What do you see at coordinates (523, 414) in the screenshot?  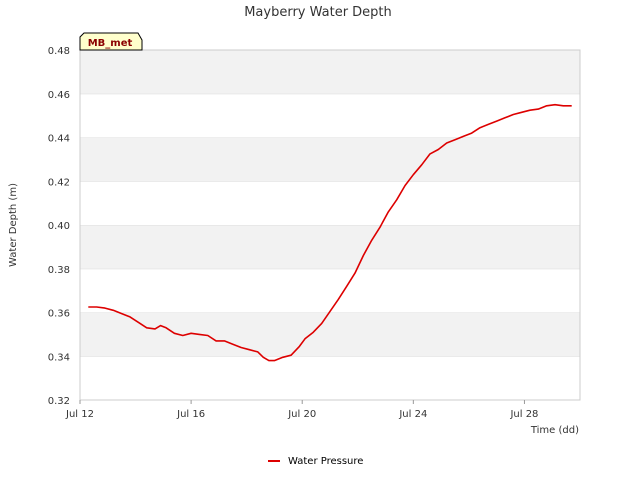 I see `x-tick-label: Jul 28` at bounding box center [523, 414].